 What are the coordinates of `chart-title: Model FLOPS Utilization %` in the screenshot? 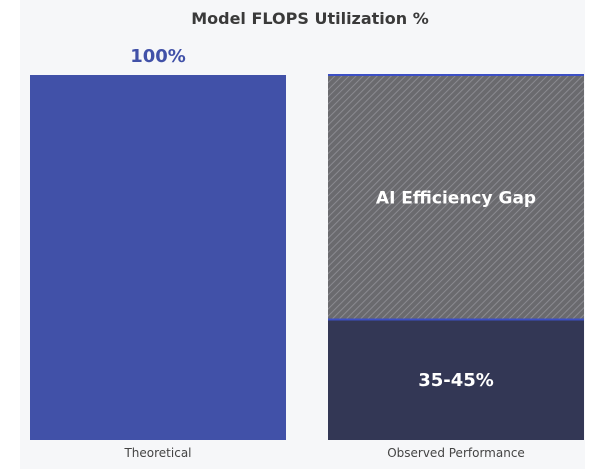 It's located at (310, 18).